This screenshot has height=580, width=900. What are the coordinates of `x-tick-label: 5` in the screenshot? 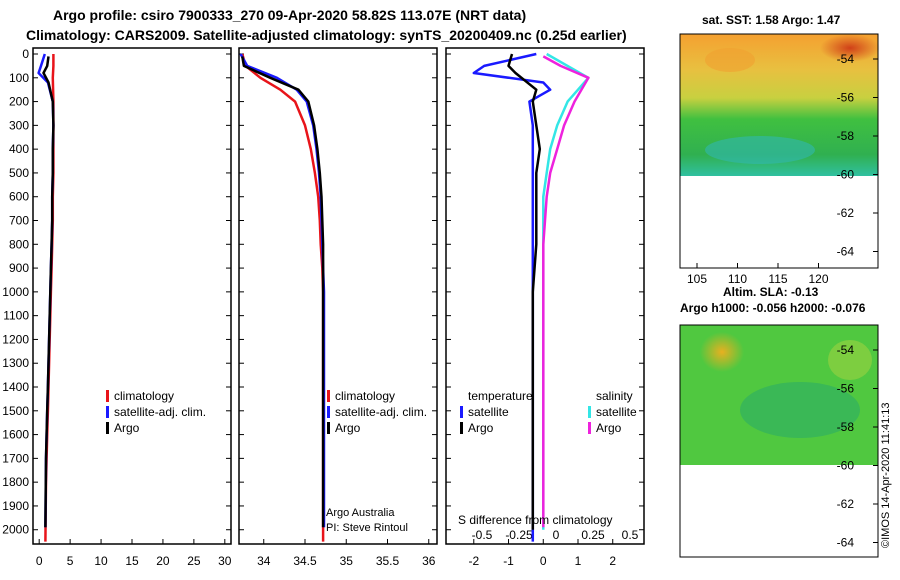 It's located at (70, 561).